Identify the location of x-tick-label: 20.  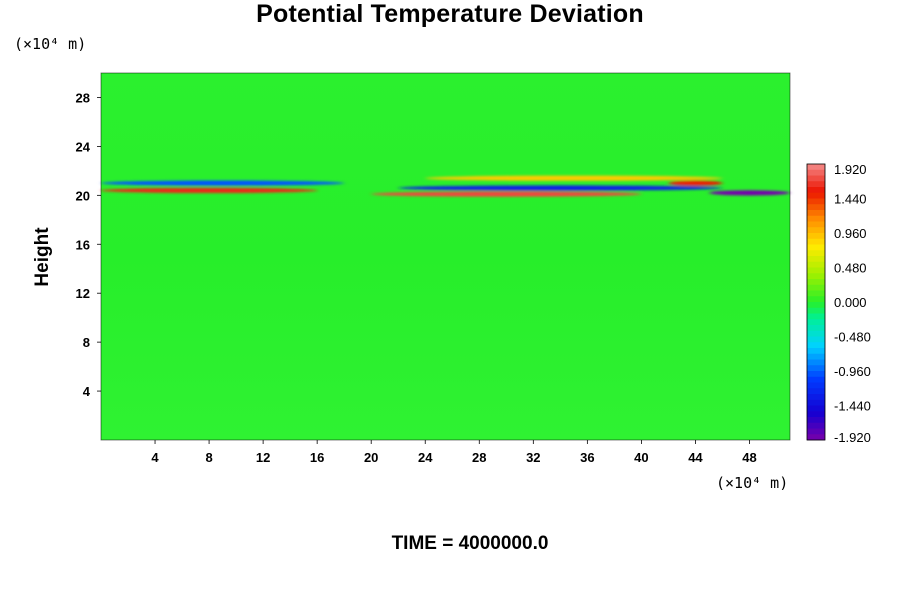
(371, 457).